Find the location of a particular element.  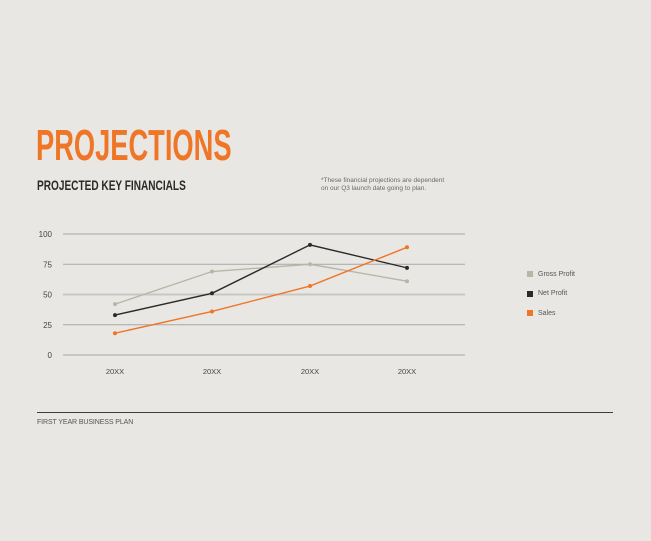

series-line-net-profit is located at coordinates (261, 280).